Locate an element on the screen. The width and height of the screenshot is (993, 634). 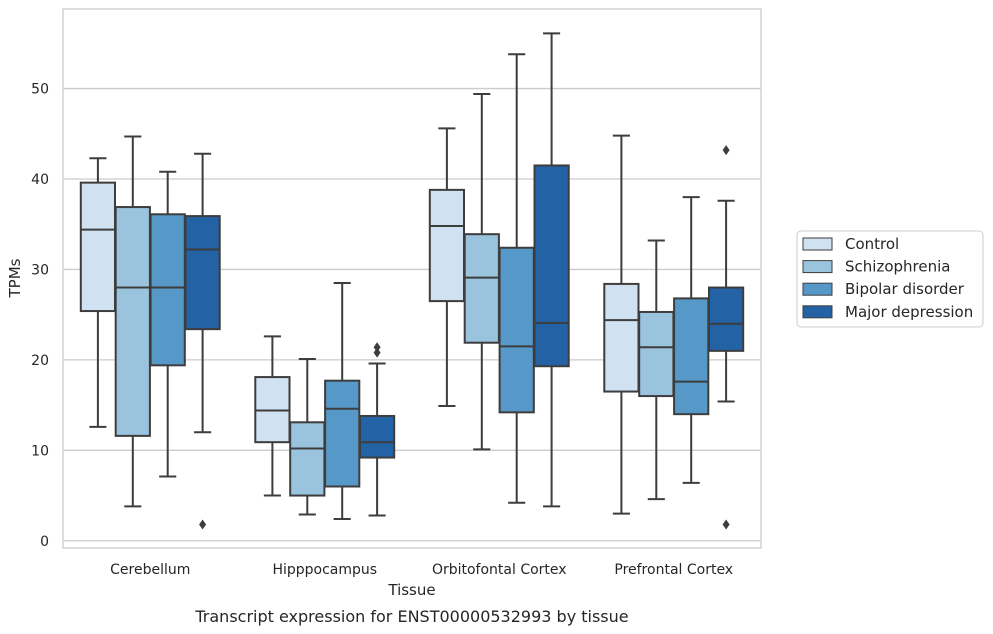
legend-label: Major depression is located at coordinates (909, 312).